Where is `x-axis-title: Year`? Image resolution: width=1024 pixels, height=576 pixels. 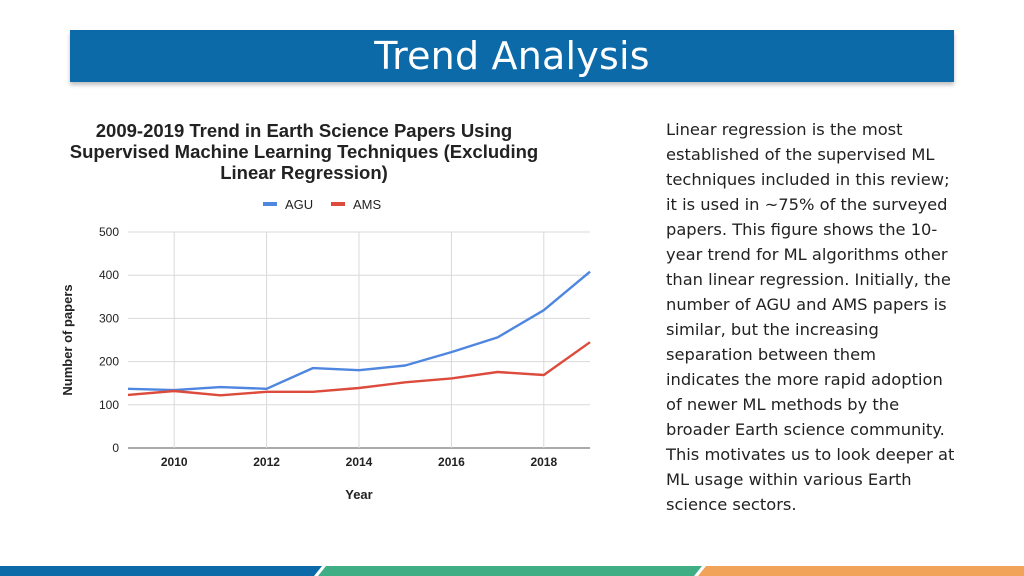
x-axis-title: Year is located at coordinates (358, 494).